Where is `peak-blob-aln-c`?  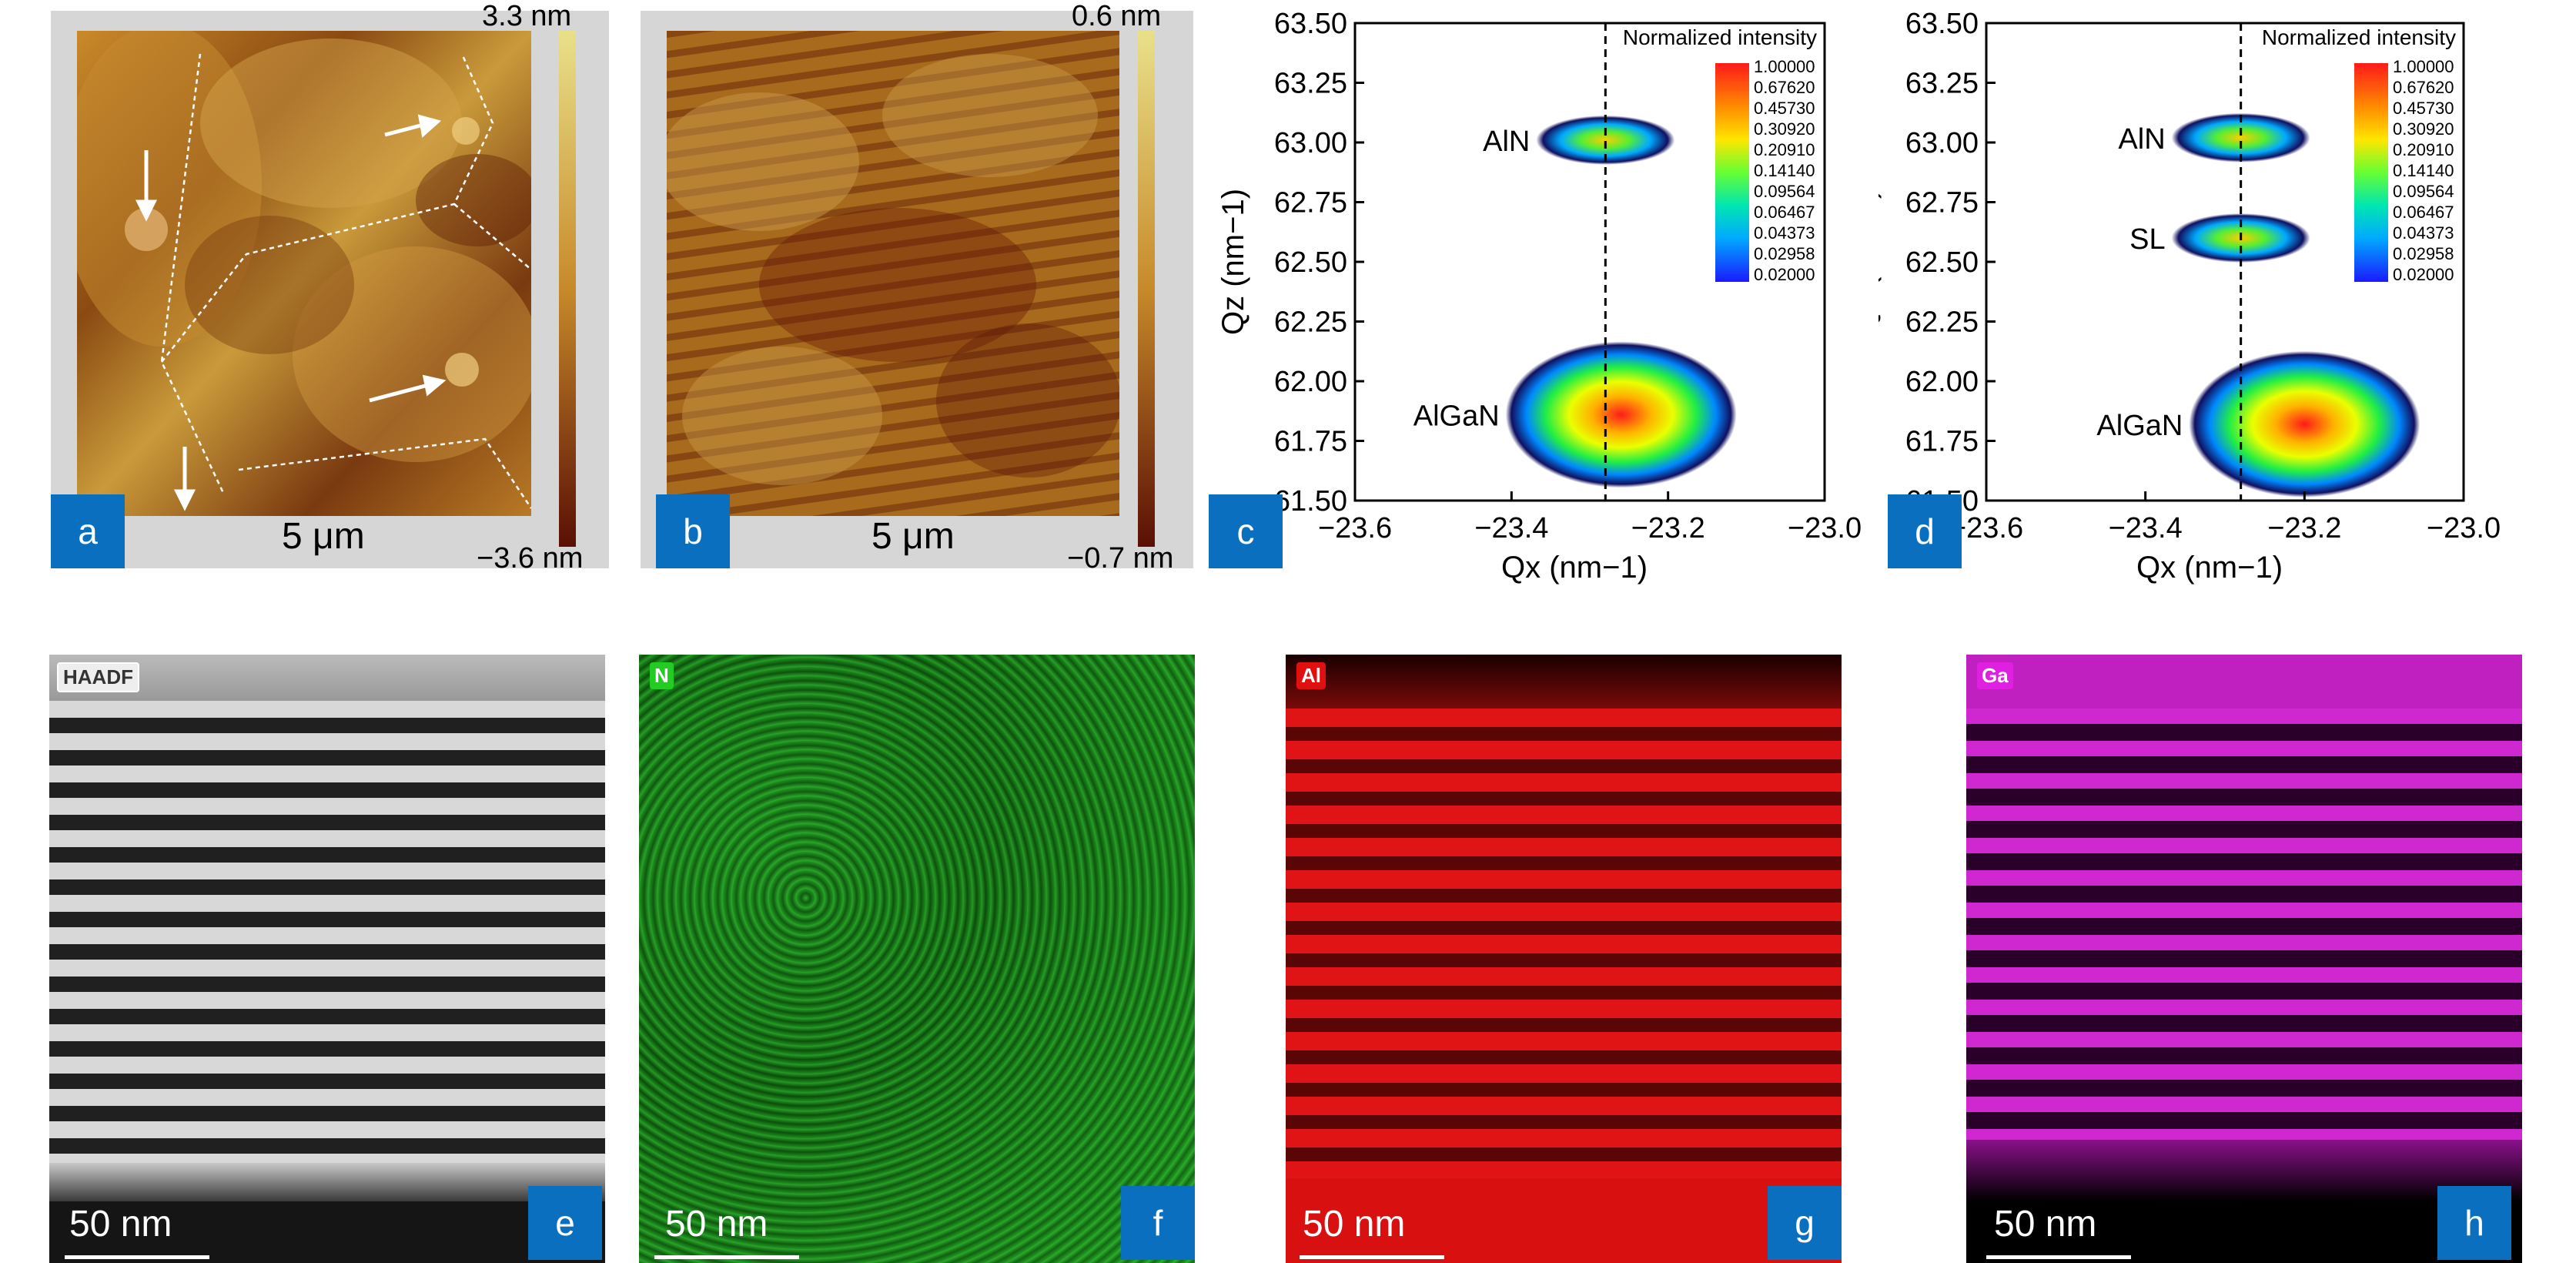 peak-blob-aln-c is located at coordinates (1606, 140).